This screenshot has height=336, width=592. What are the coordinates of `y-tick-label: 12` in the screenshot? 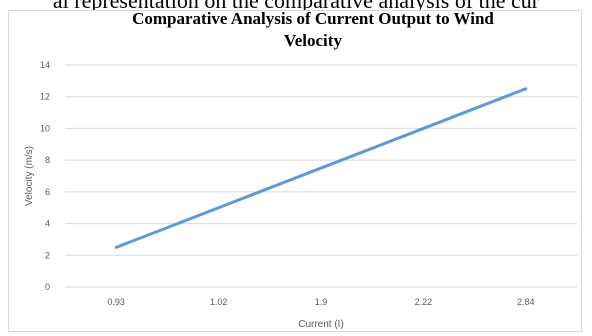 It's located at (45, 97).